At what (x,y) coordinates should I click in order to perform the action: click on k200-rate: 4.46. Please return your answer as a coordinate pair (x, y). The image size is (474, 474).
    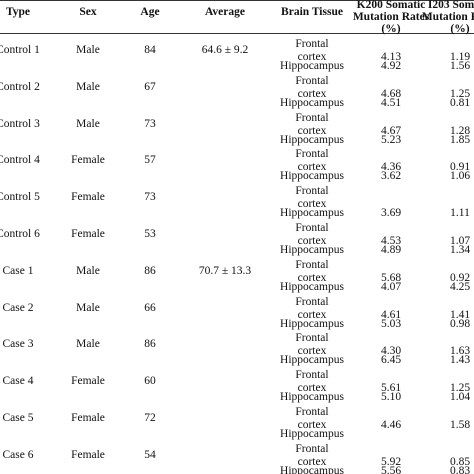
    Looking at the image, I should click on (391, 425).